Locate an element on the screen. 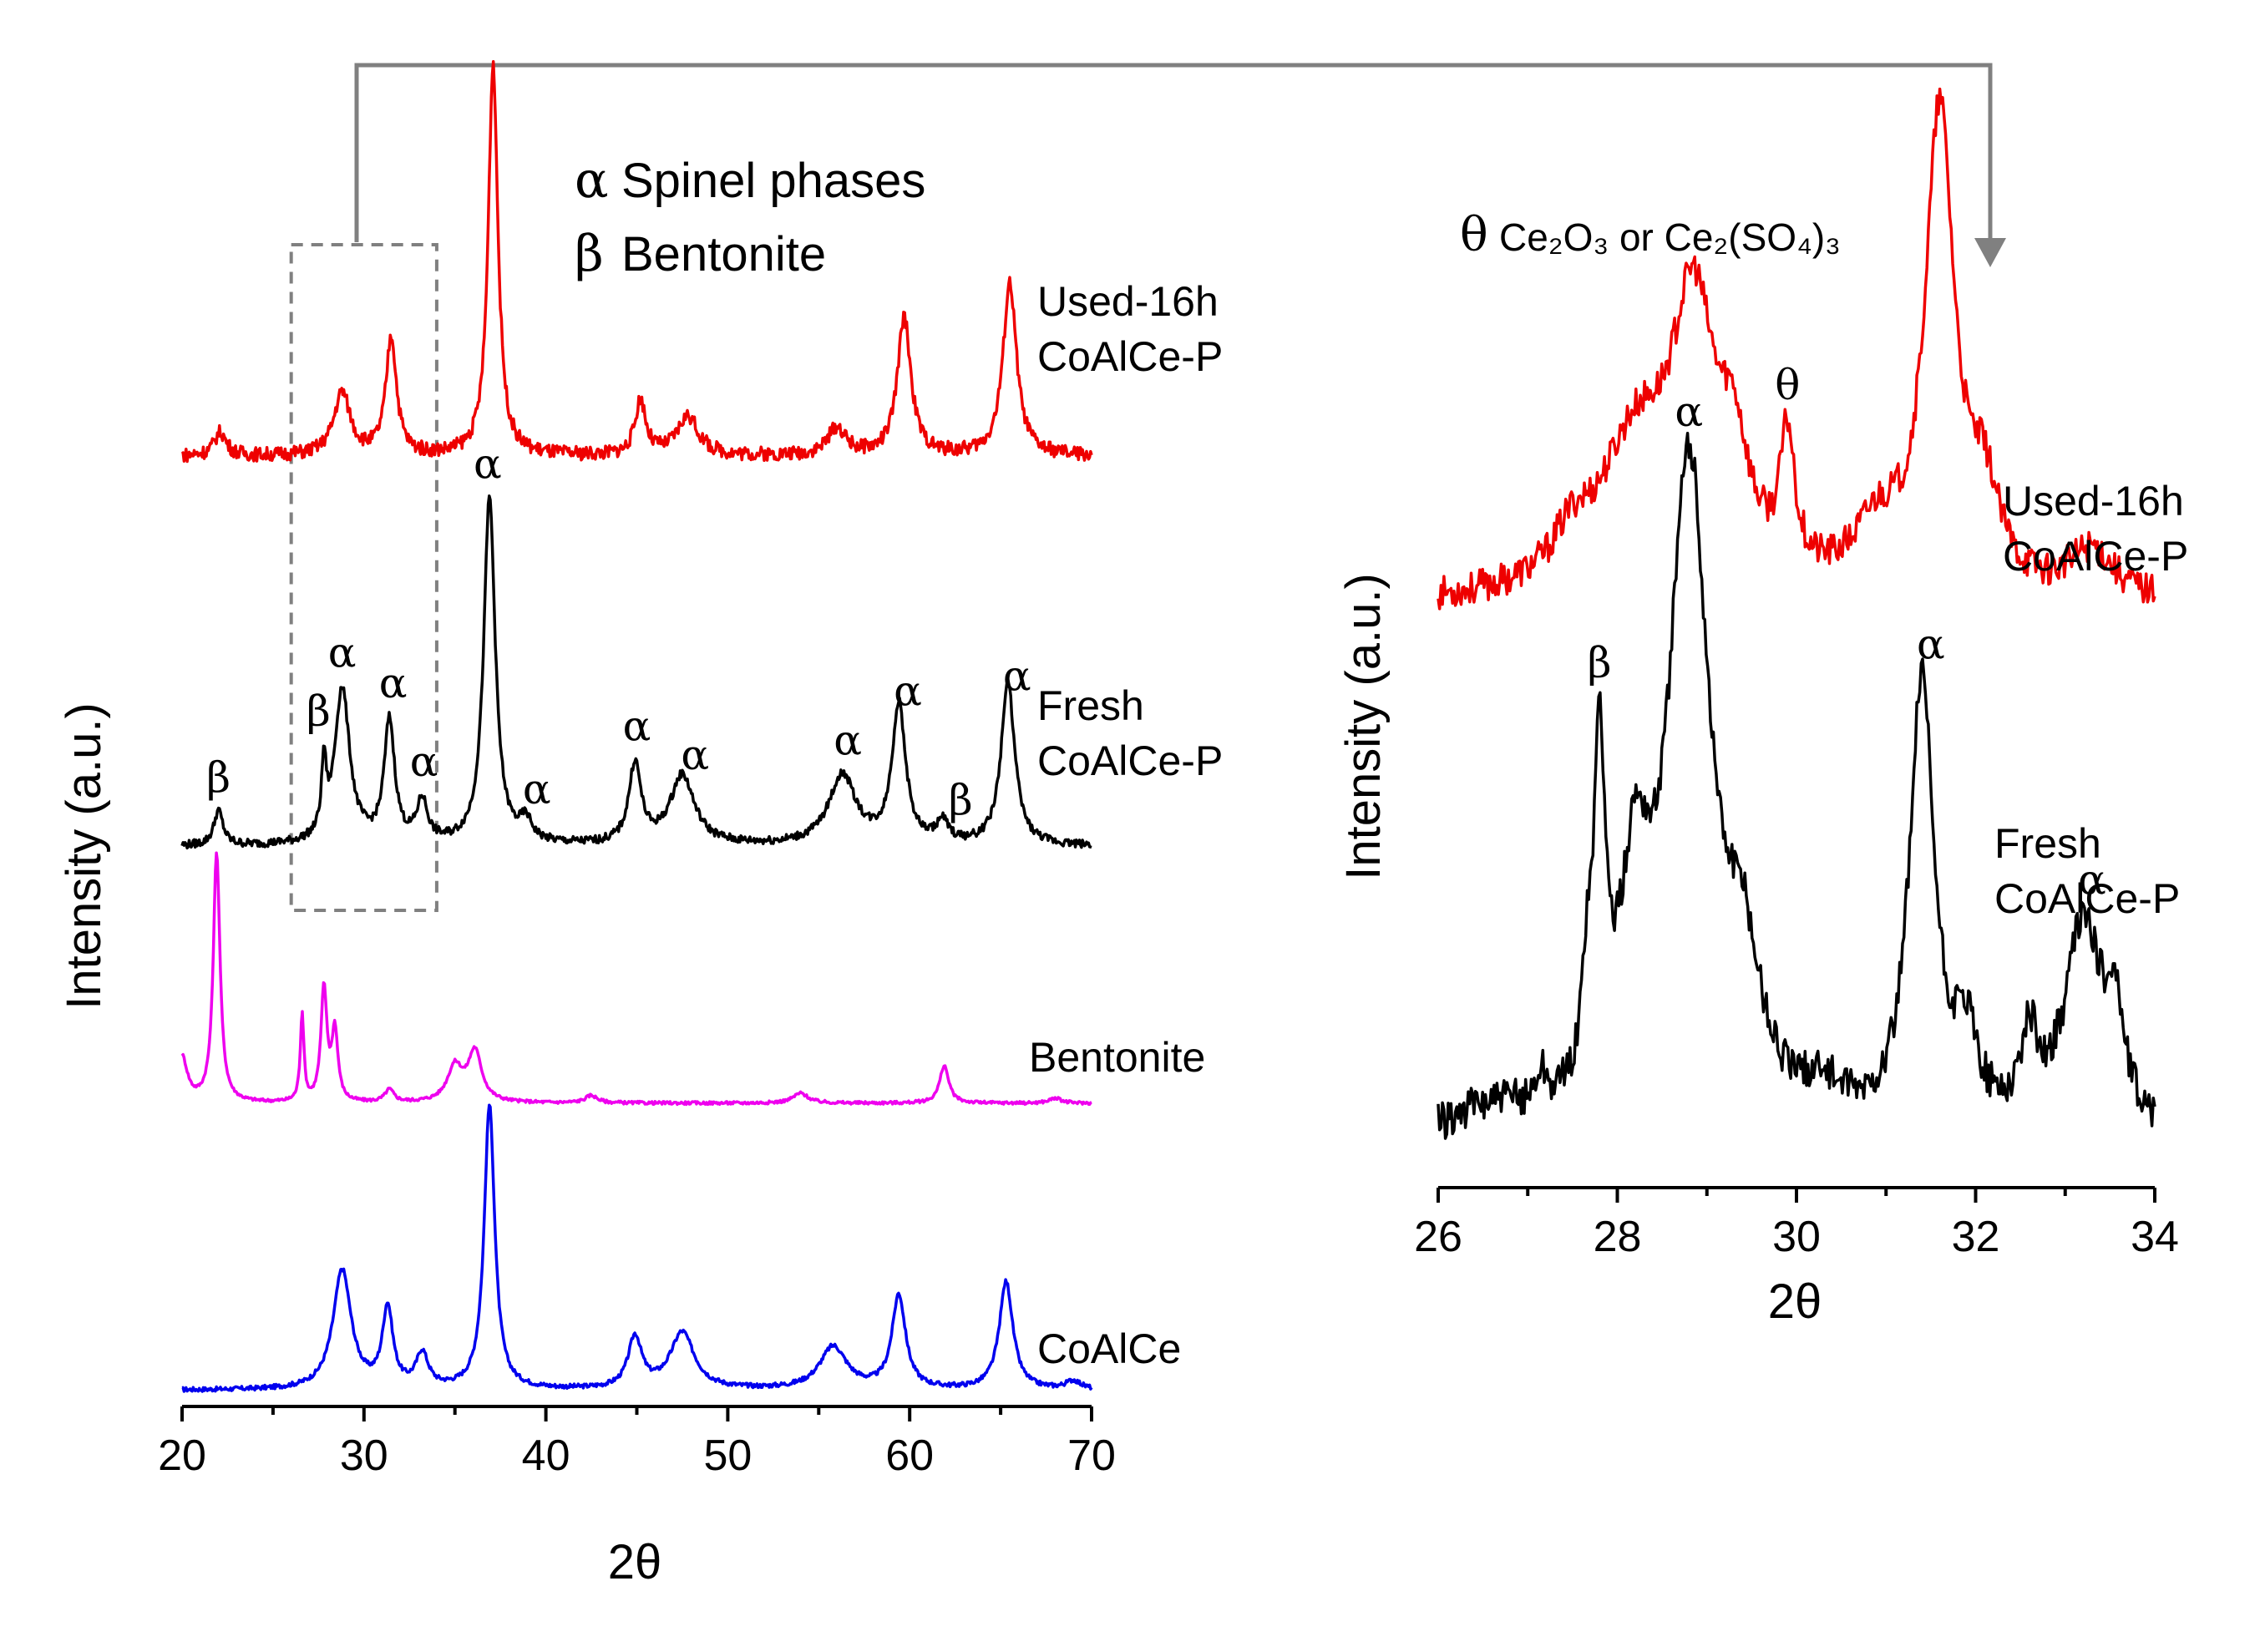 The height and width of the screenshot is (1652, 2260). right-peak-label: θ is located at coordinates (1787, 385).